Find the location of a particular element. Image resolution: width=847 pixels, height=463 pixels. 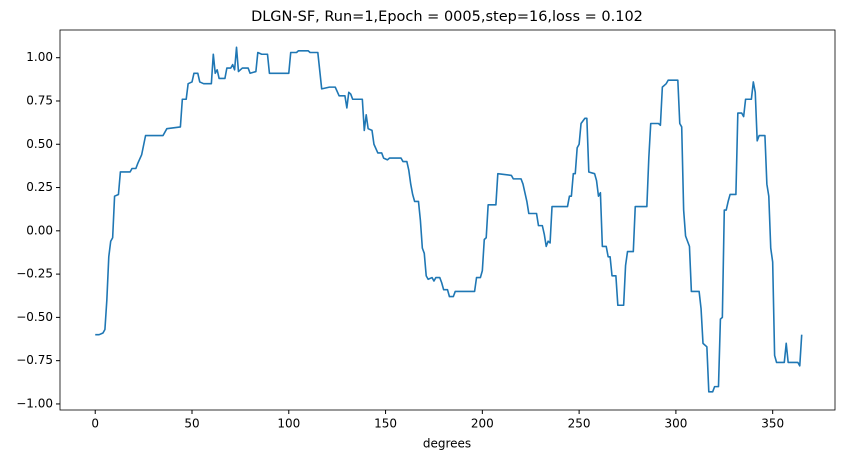

x-tick-label: 250 is located at coordinates (579, 424).